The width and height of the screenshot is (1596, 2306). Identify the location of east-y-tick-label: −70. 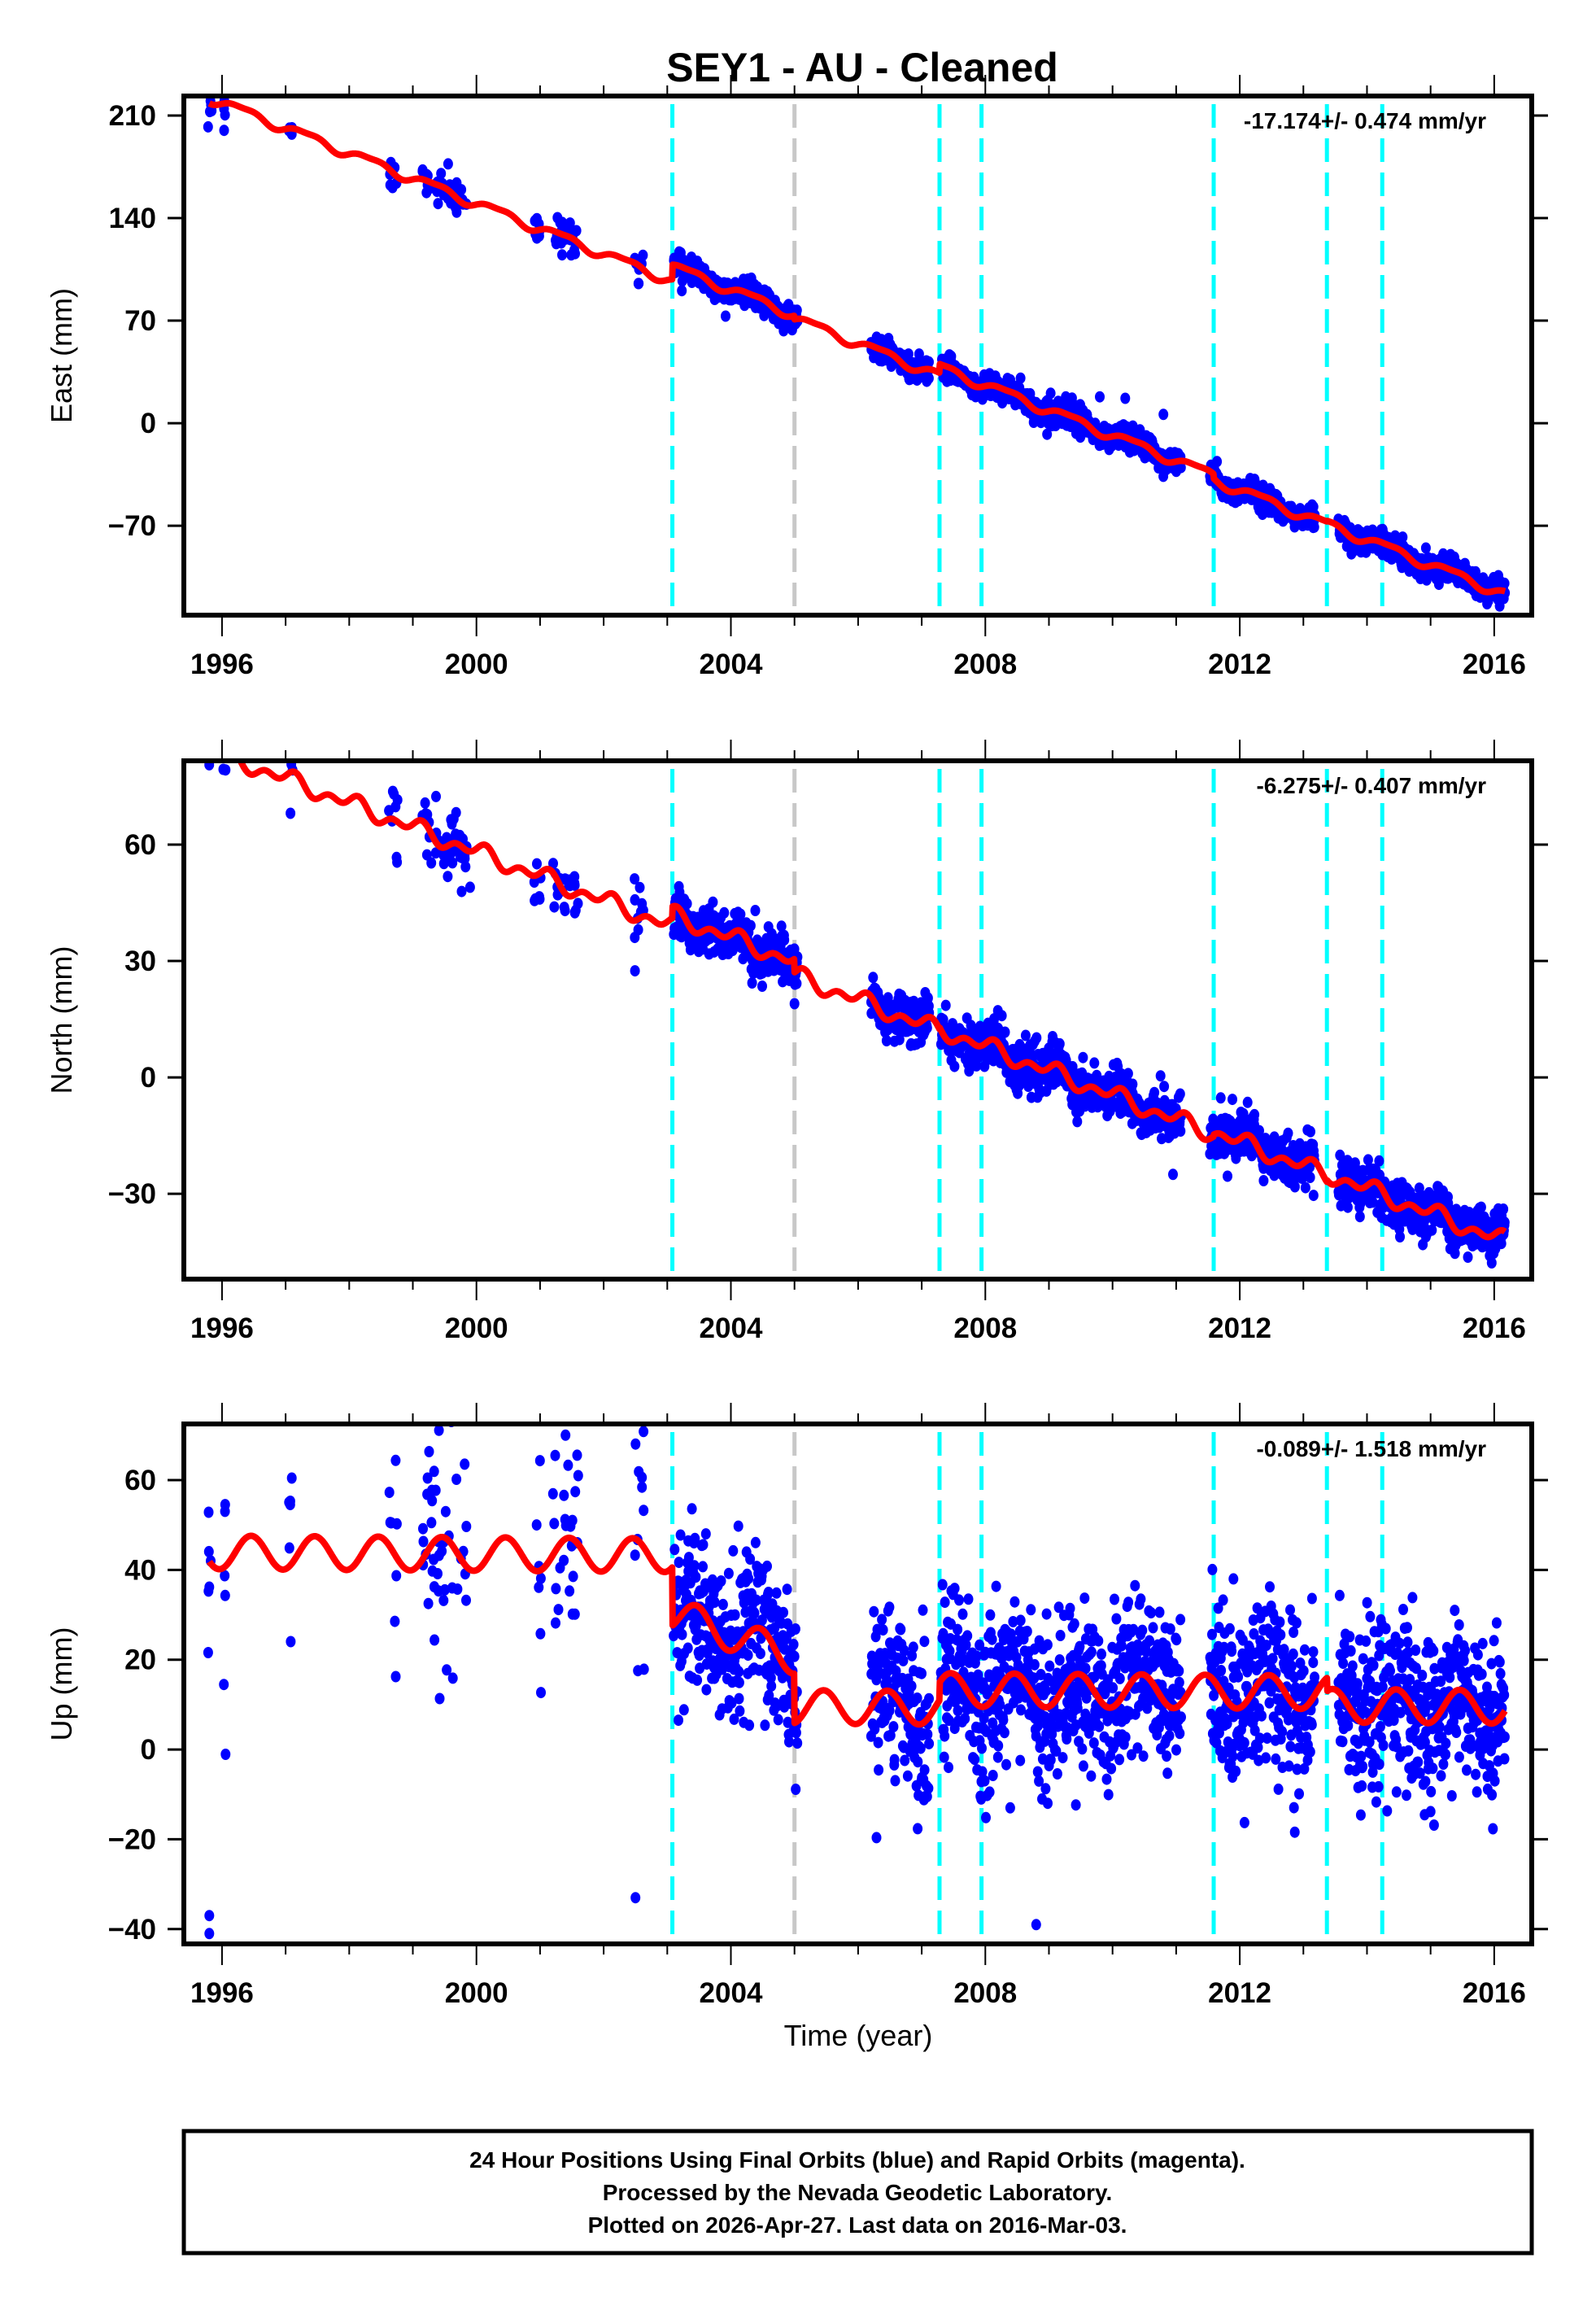
(132, 526).